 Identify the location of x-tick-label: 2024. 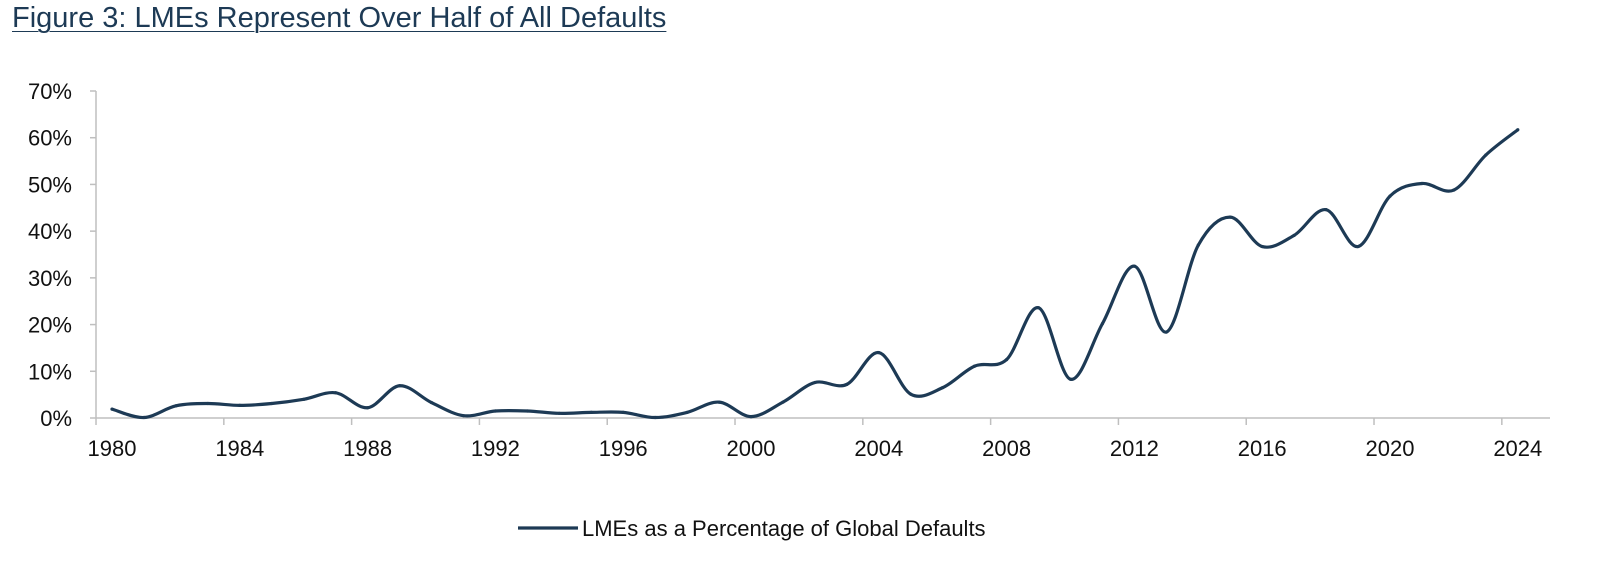
(1517, 448).